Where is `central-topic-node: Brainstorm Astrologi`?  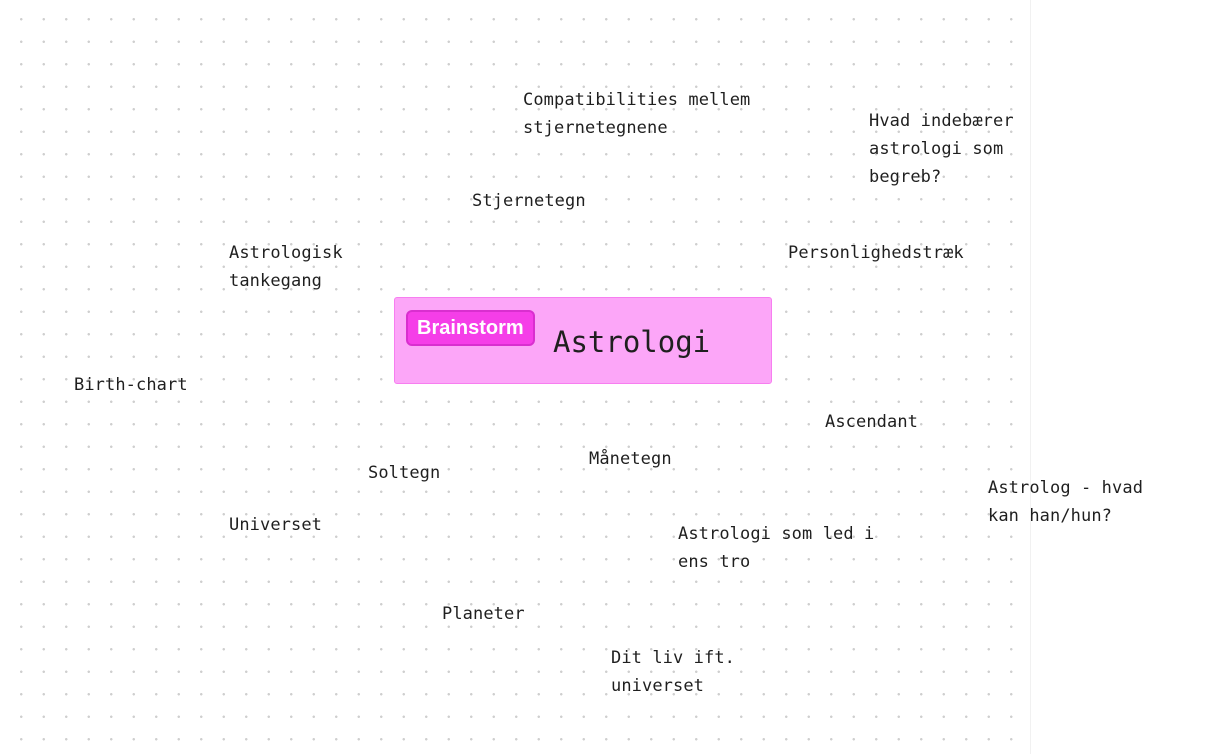 central-topic-node: Brainstorm Astrologi is located at coordinates (583, 340).